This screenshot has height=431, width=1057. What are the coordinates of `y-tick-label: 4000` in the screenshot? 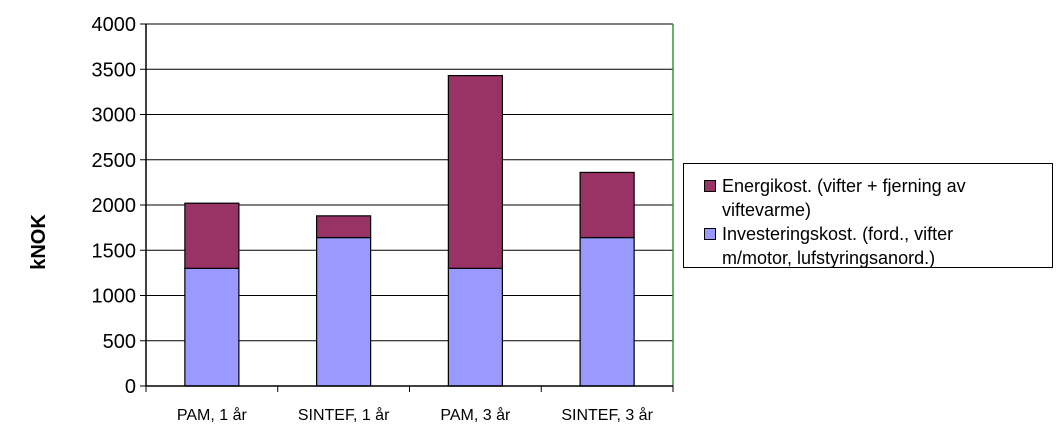 It's located at (114, 25).